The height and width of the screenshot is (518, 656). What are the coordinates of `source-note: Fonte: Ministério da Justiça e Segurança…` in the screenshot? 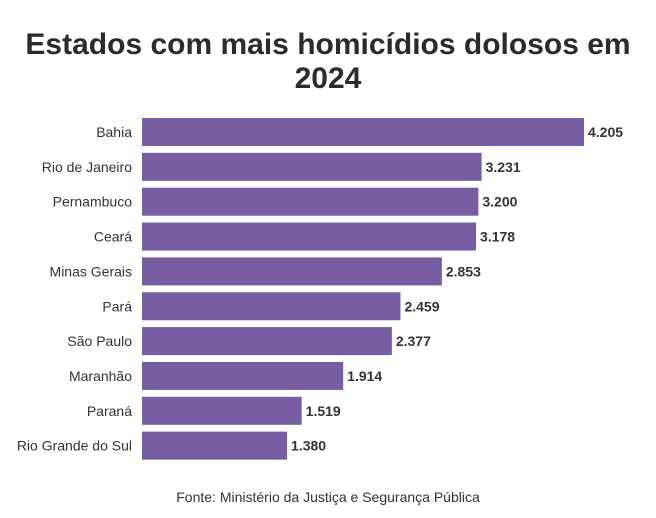 It's located at (328, 497).